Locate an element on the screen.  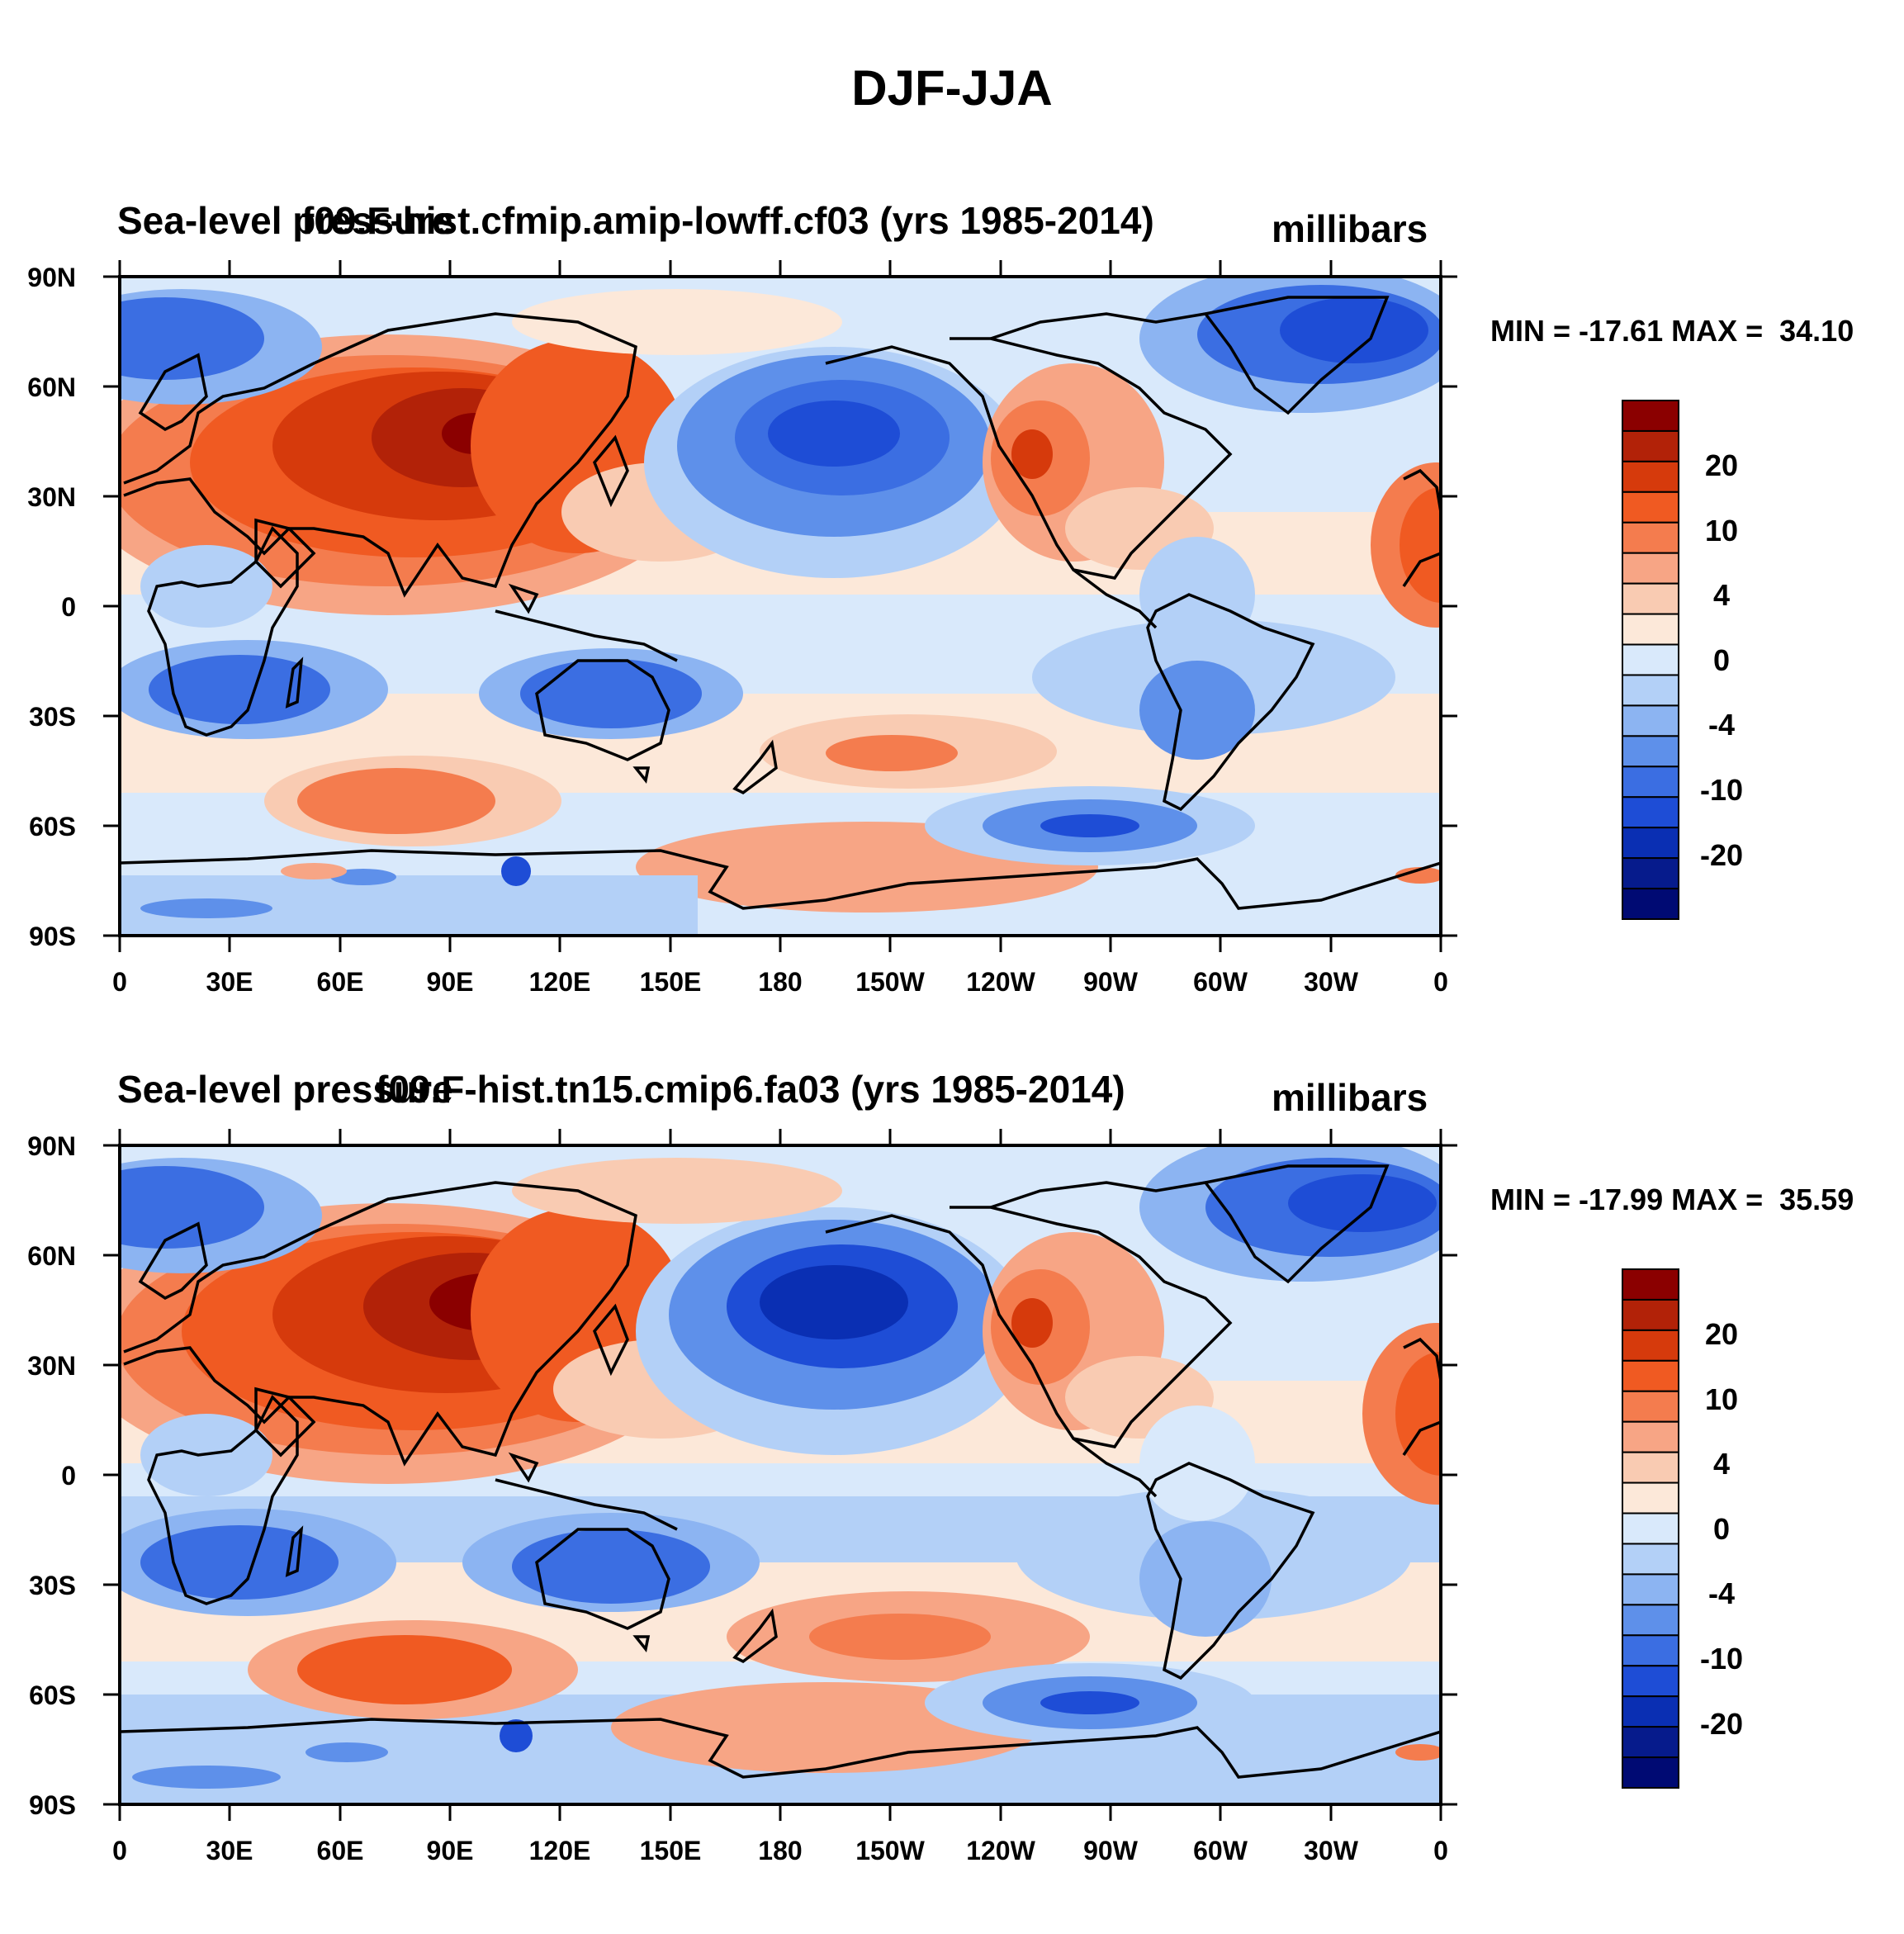
lon-label: 150E is located at coordinates (671, 982).